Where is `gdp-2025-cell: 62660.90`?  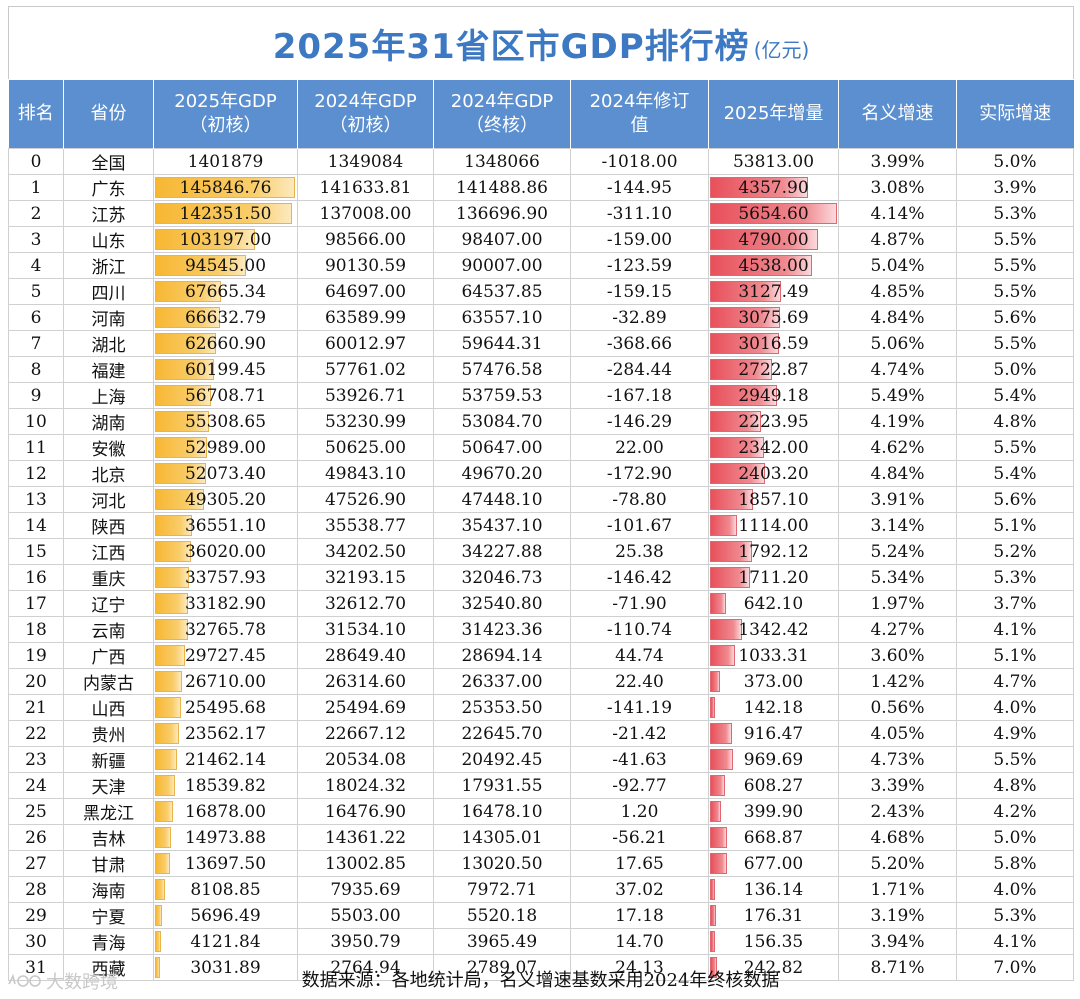 gdp-2025-cell: 62660.90 is located at coordinates (225, 343).